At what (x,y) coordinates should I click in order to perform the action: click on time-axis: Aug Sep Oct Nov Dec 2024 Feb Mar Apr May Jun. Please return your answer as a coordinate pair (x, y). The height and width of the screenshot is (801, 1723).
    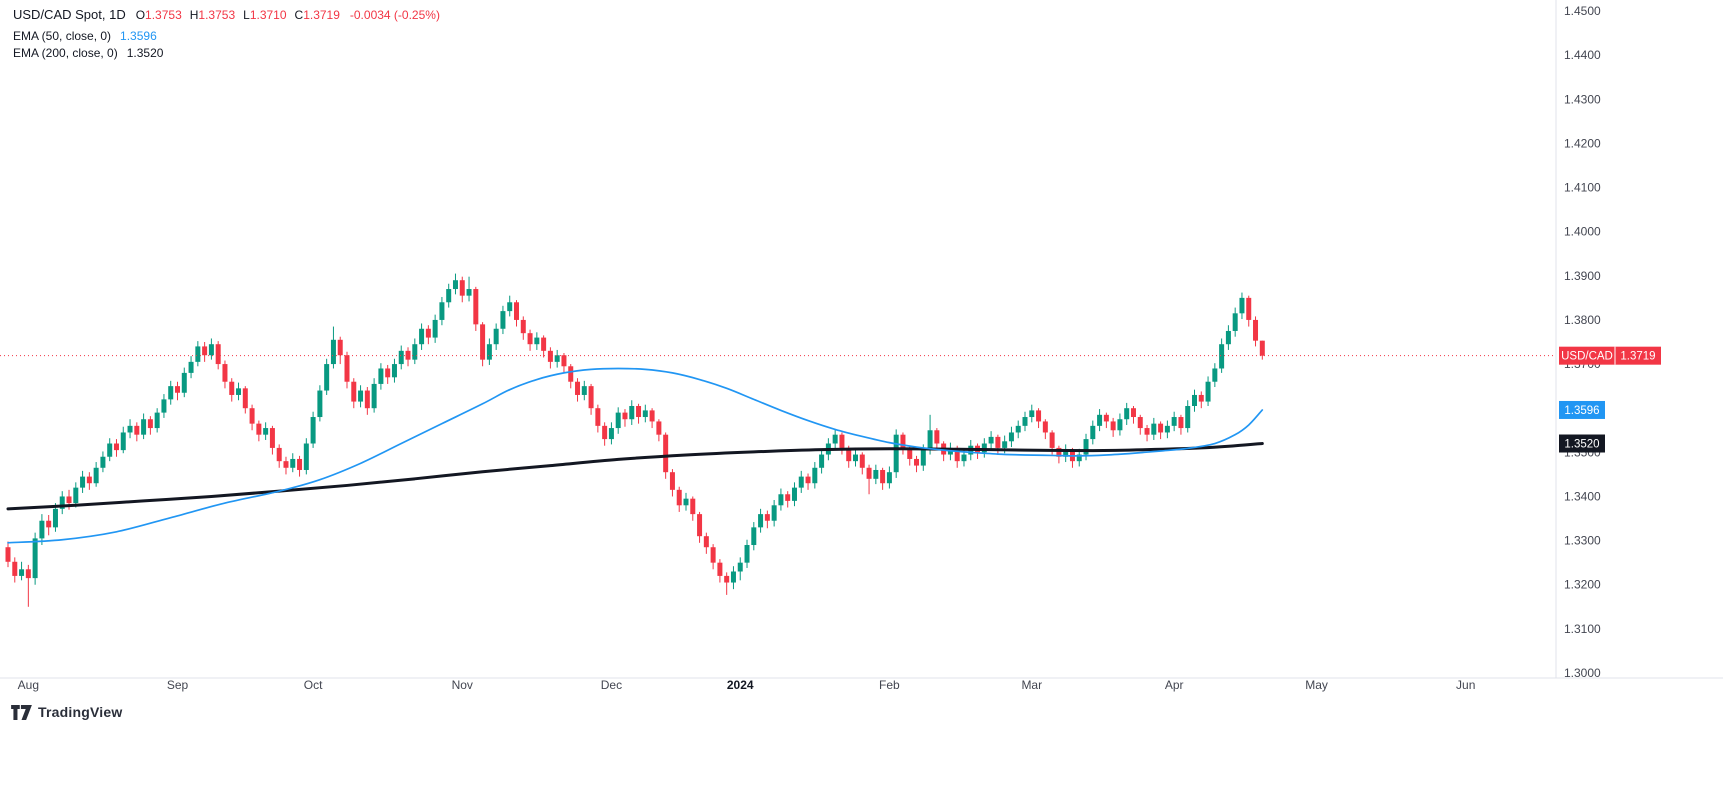
    Looking at the image, I should click on (747, 685).